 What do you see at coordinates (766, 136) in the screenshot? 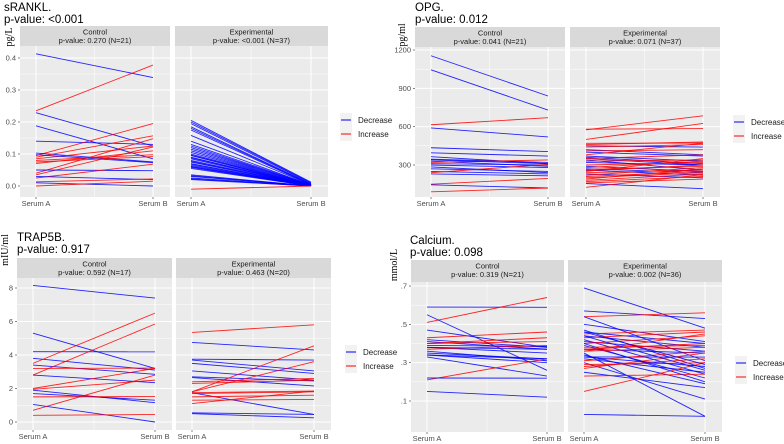
I see `legend-increase-label: Increase` at bounding box center [766, 136].